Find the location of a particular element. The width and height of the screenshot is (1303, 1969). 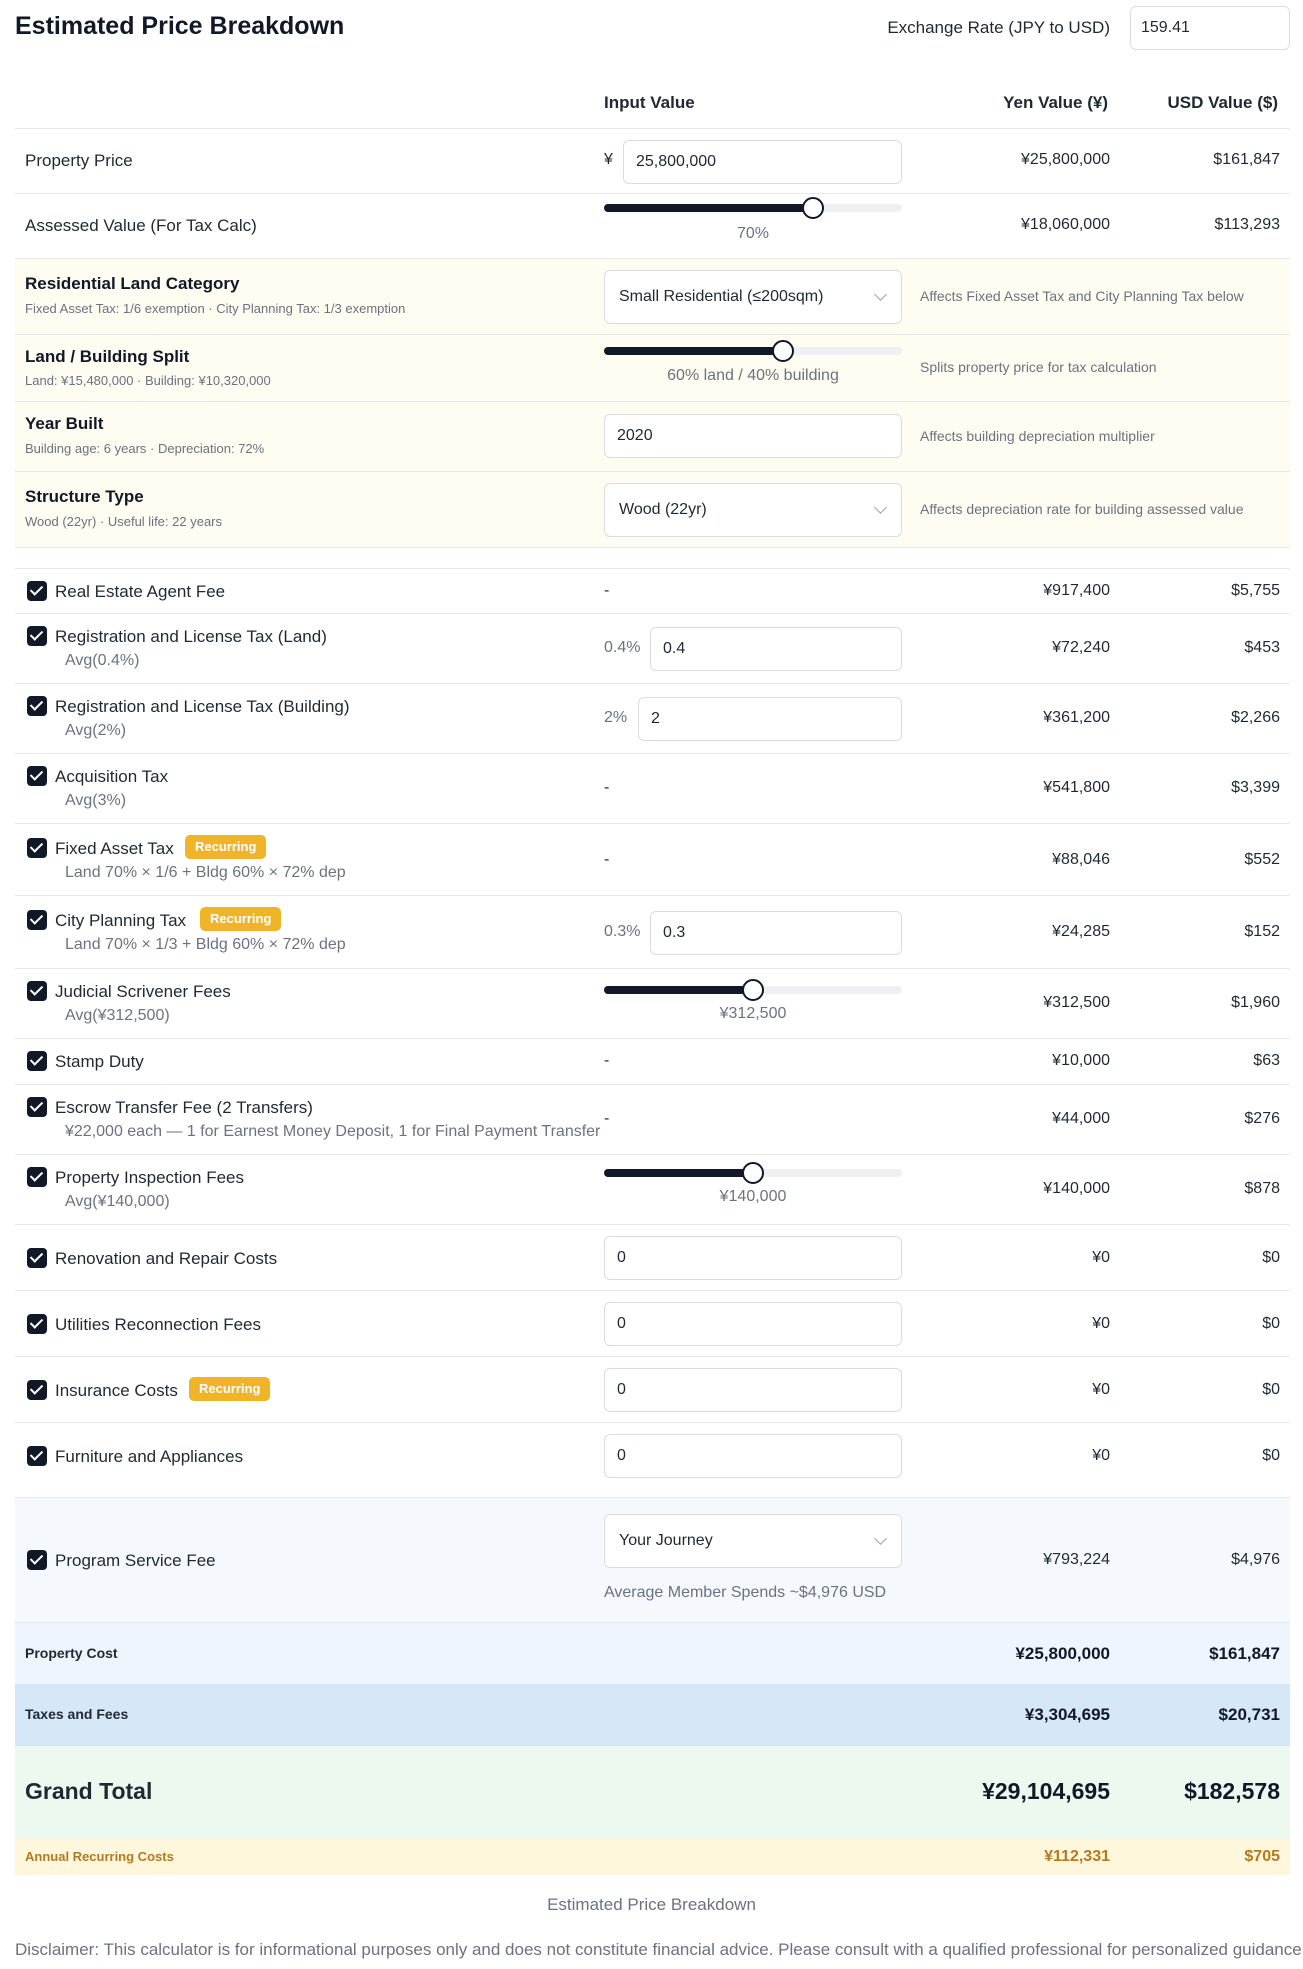

program-fee-selected: Your Journey is located at coordinates (666, 1540).